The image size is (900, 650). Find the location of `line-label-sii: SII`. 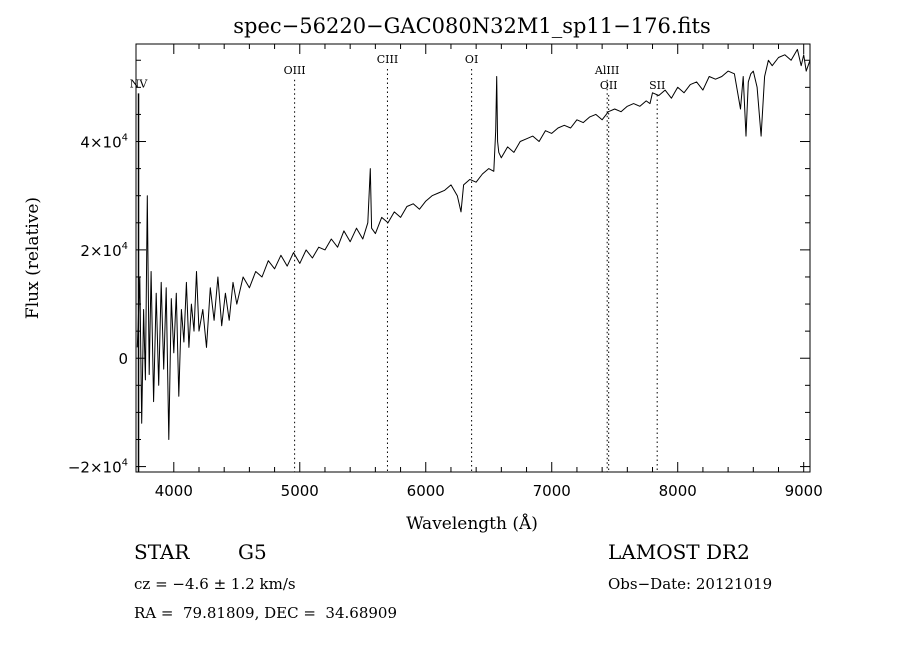

line-label-sii: SII is located at coordinates (657, 85).